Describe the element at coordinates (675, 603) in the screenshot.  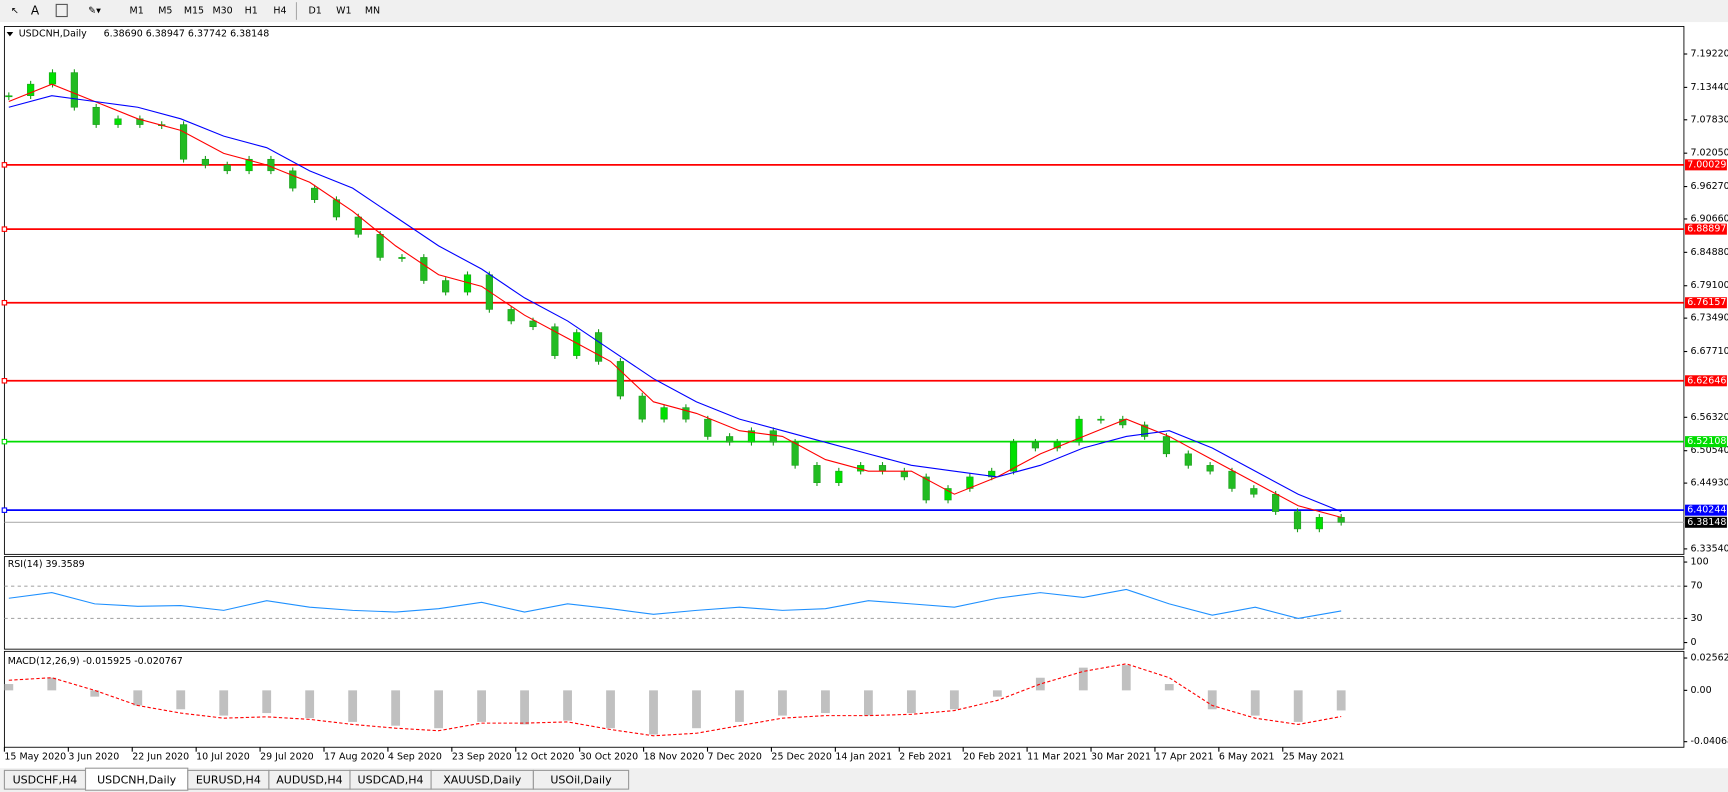
I see `rsi-line` at that location.